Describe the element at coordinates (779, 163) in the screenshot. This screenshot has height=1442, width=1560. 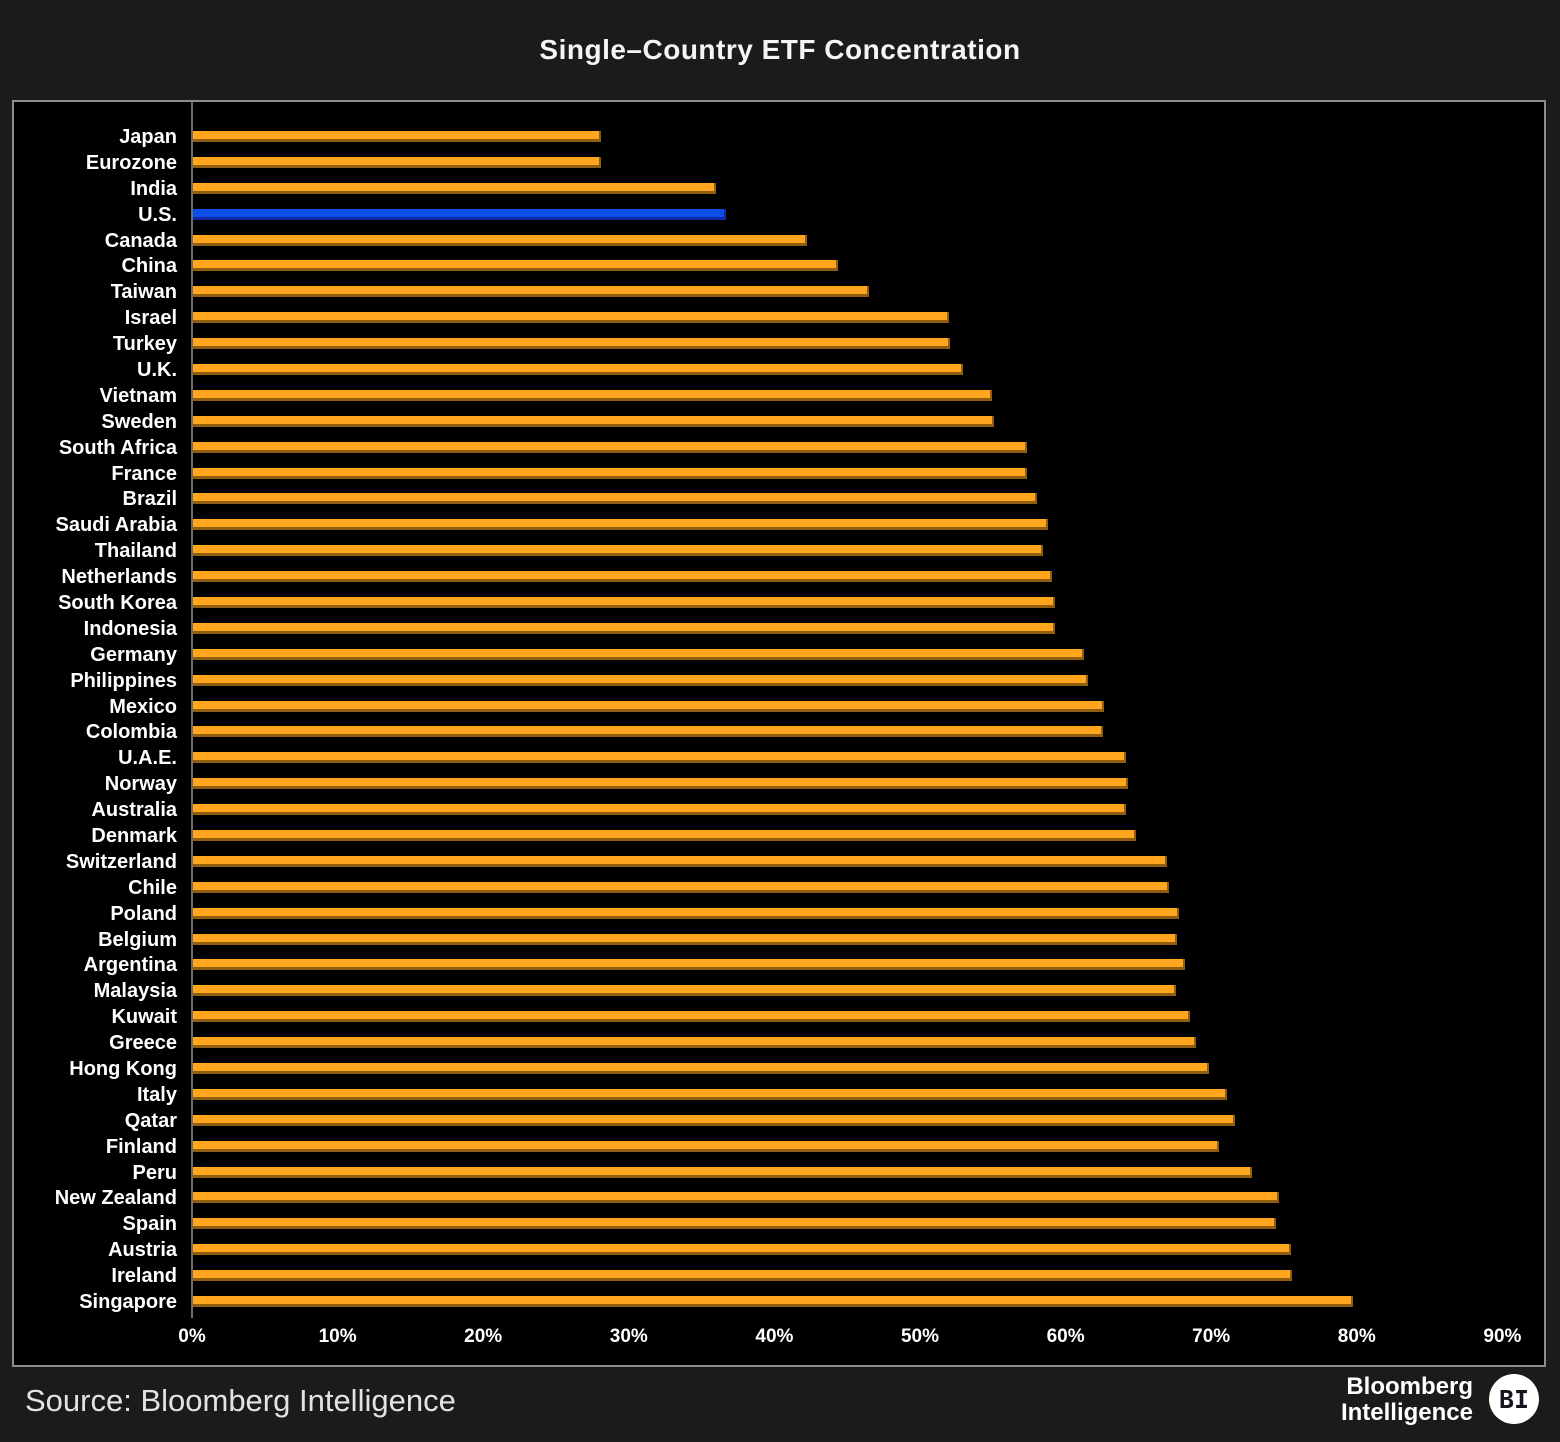
I see `chart-row: Eurozone` at that location.